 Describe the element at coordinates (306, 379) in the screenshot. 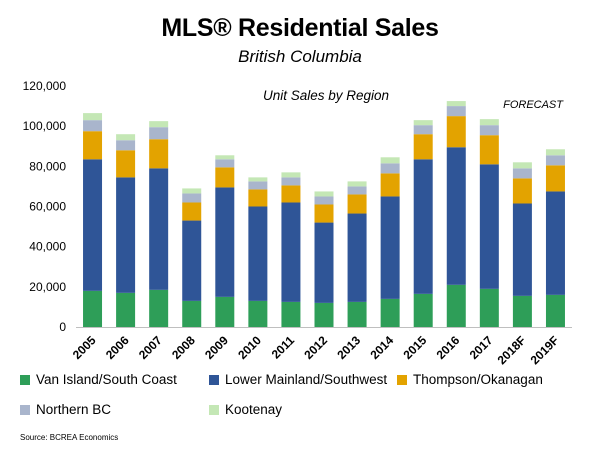

I see `legend-label: Lower Mainland/Southwest` at that location.